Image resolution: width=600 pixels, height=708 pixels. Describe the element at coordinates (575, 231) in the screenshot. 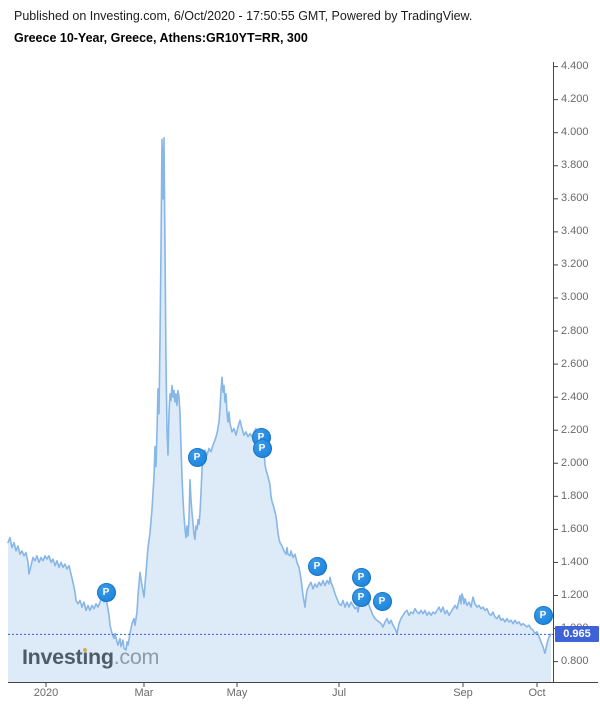

I see `y-axis-tick-label: 3.400` at that location.